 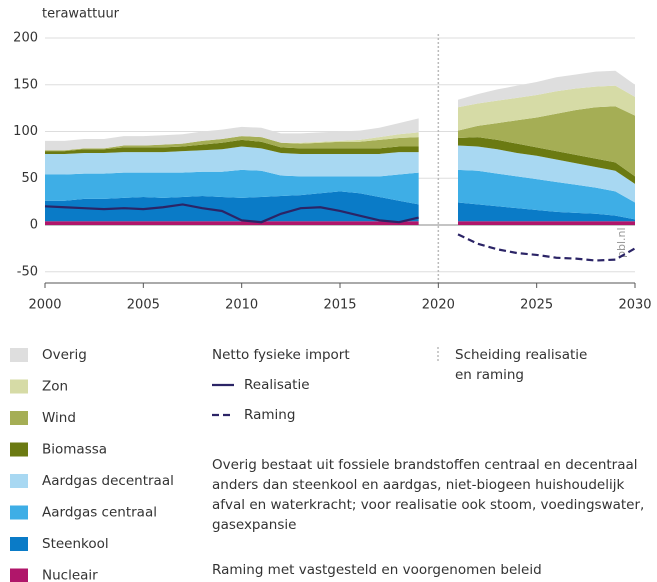 I want to click on legend-label: Nucleair, so click(x=70, y=575).